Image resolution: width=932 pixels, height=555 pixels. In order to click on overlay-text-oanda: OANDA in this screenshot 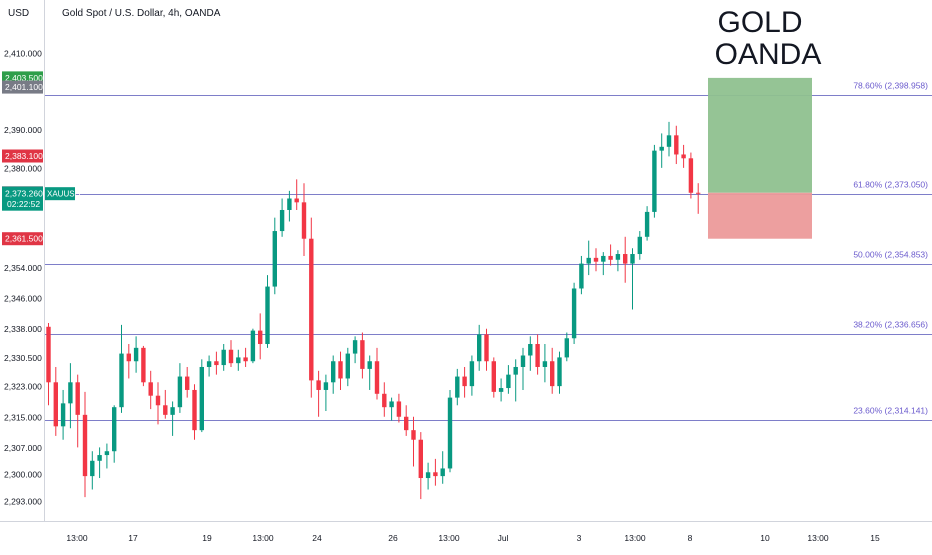, I will do `click(768, 54)`.